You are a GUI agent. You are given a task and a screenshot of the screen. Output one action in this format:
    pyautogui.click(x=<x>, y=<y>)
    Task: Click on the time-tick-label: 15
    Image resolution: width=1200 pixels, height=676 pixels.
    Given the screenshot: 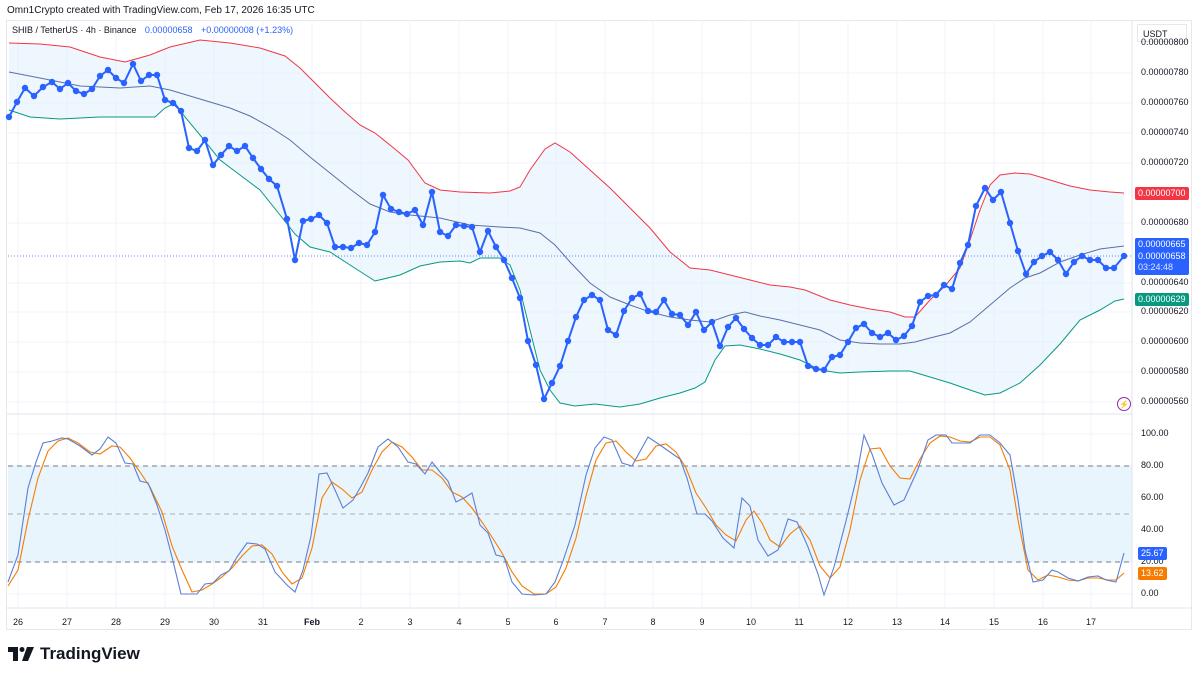 What is the action you would take?
    pyautogui.click(x=994, y=622)
    